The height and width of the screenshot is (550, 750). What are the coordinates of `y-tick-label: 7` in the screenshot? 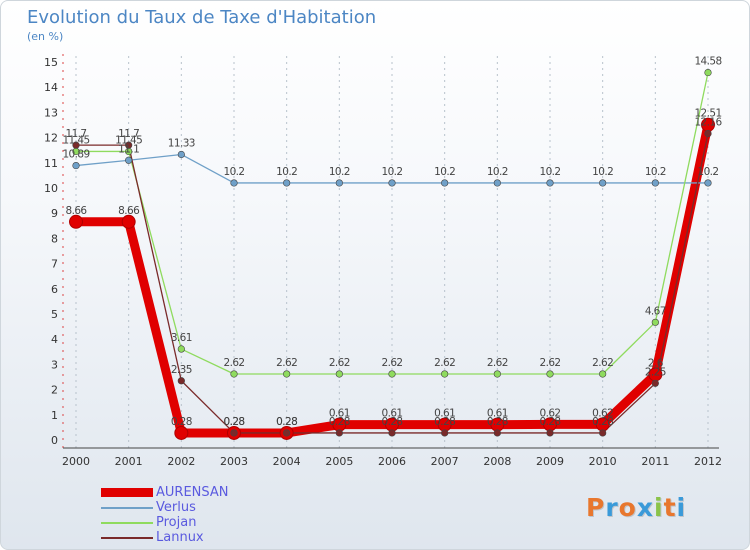 It's located at (54, 264).